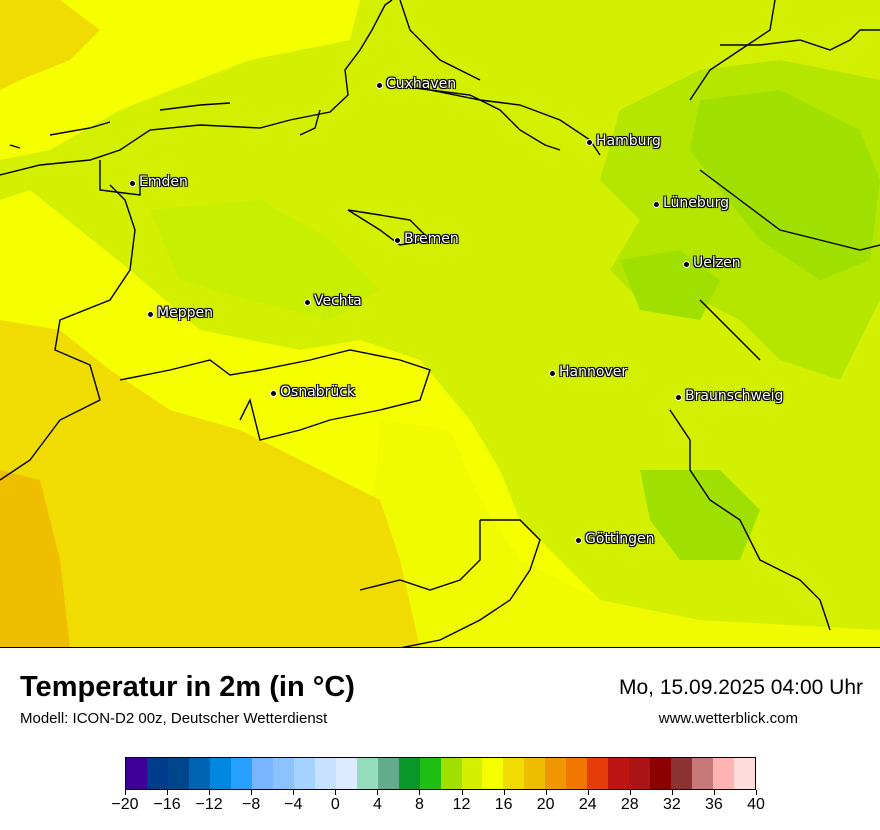  What do you see at coordinates (503, 804) in the screenshot?
I see `legend-tick-label: 16` at bounding box center [503, 804].